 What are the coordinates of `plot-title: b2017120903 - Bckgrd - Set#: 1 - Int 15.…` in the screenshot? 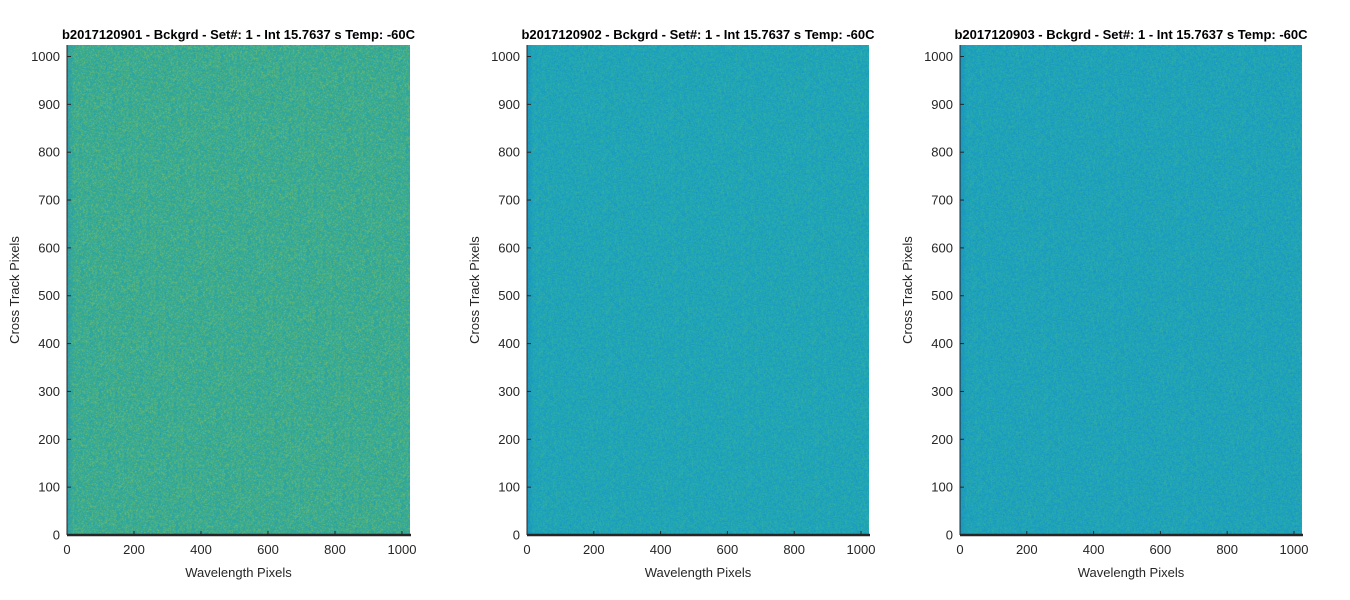 It's located at (1131, 34).